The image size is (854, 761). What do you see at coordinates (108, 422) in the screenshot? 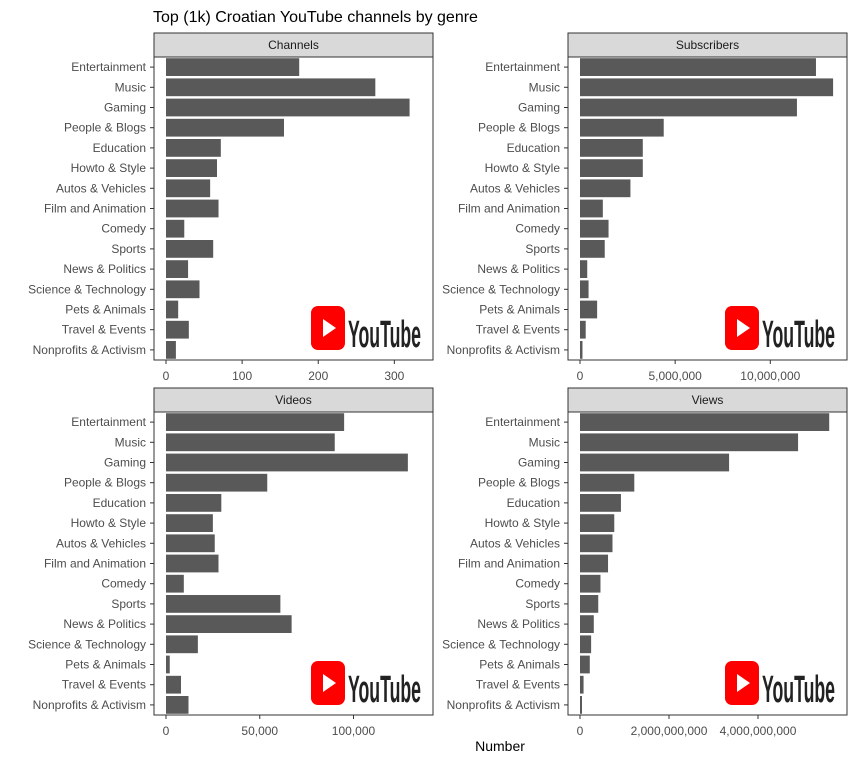
I see `category-label-videos-entertainment: Entertainment` at bounding box center [108, 422].